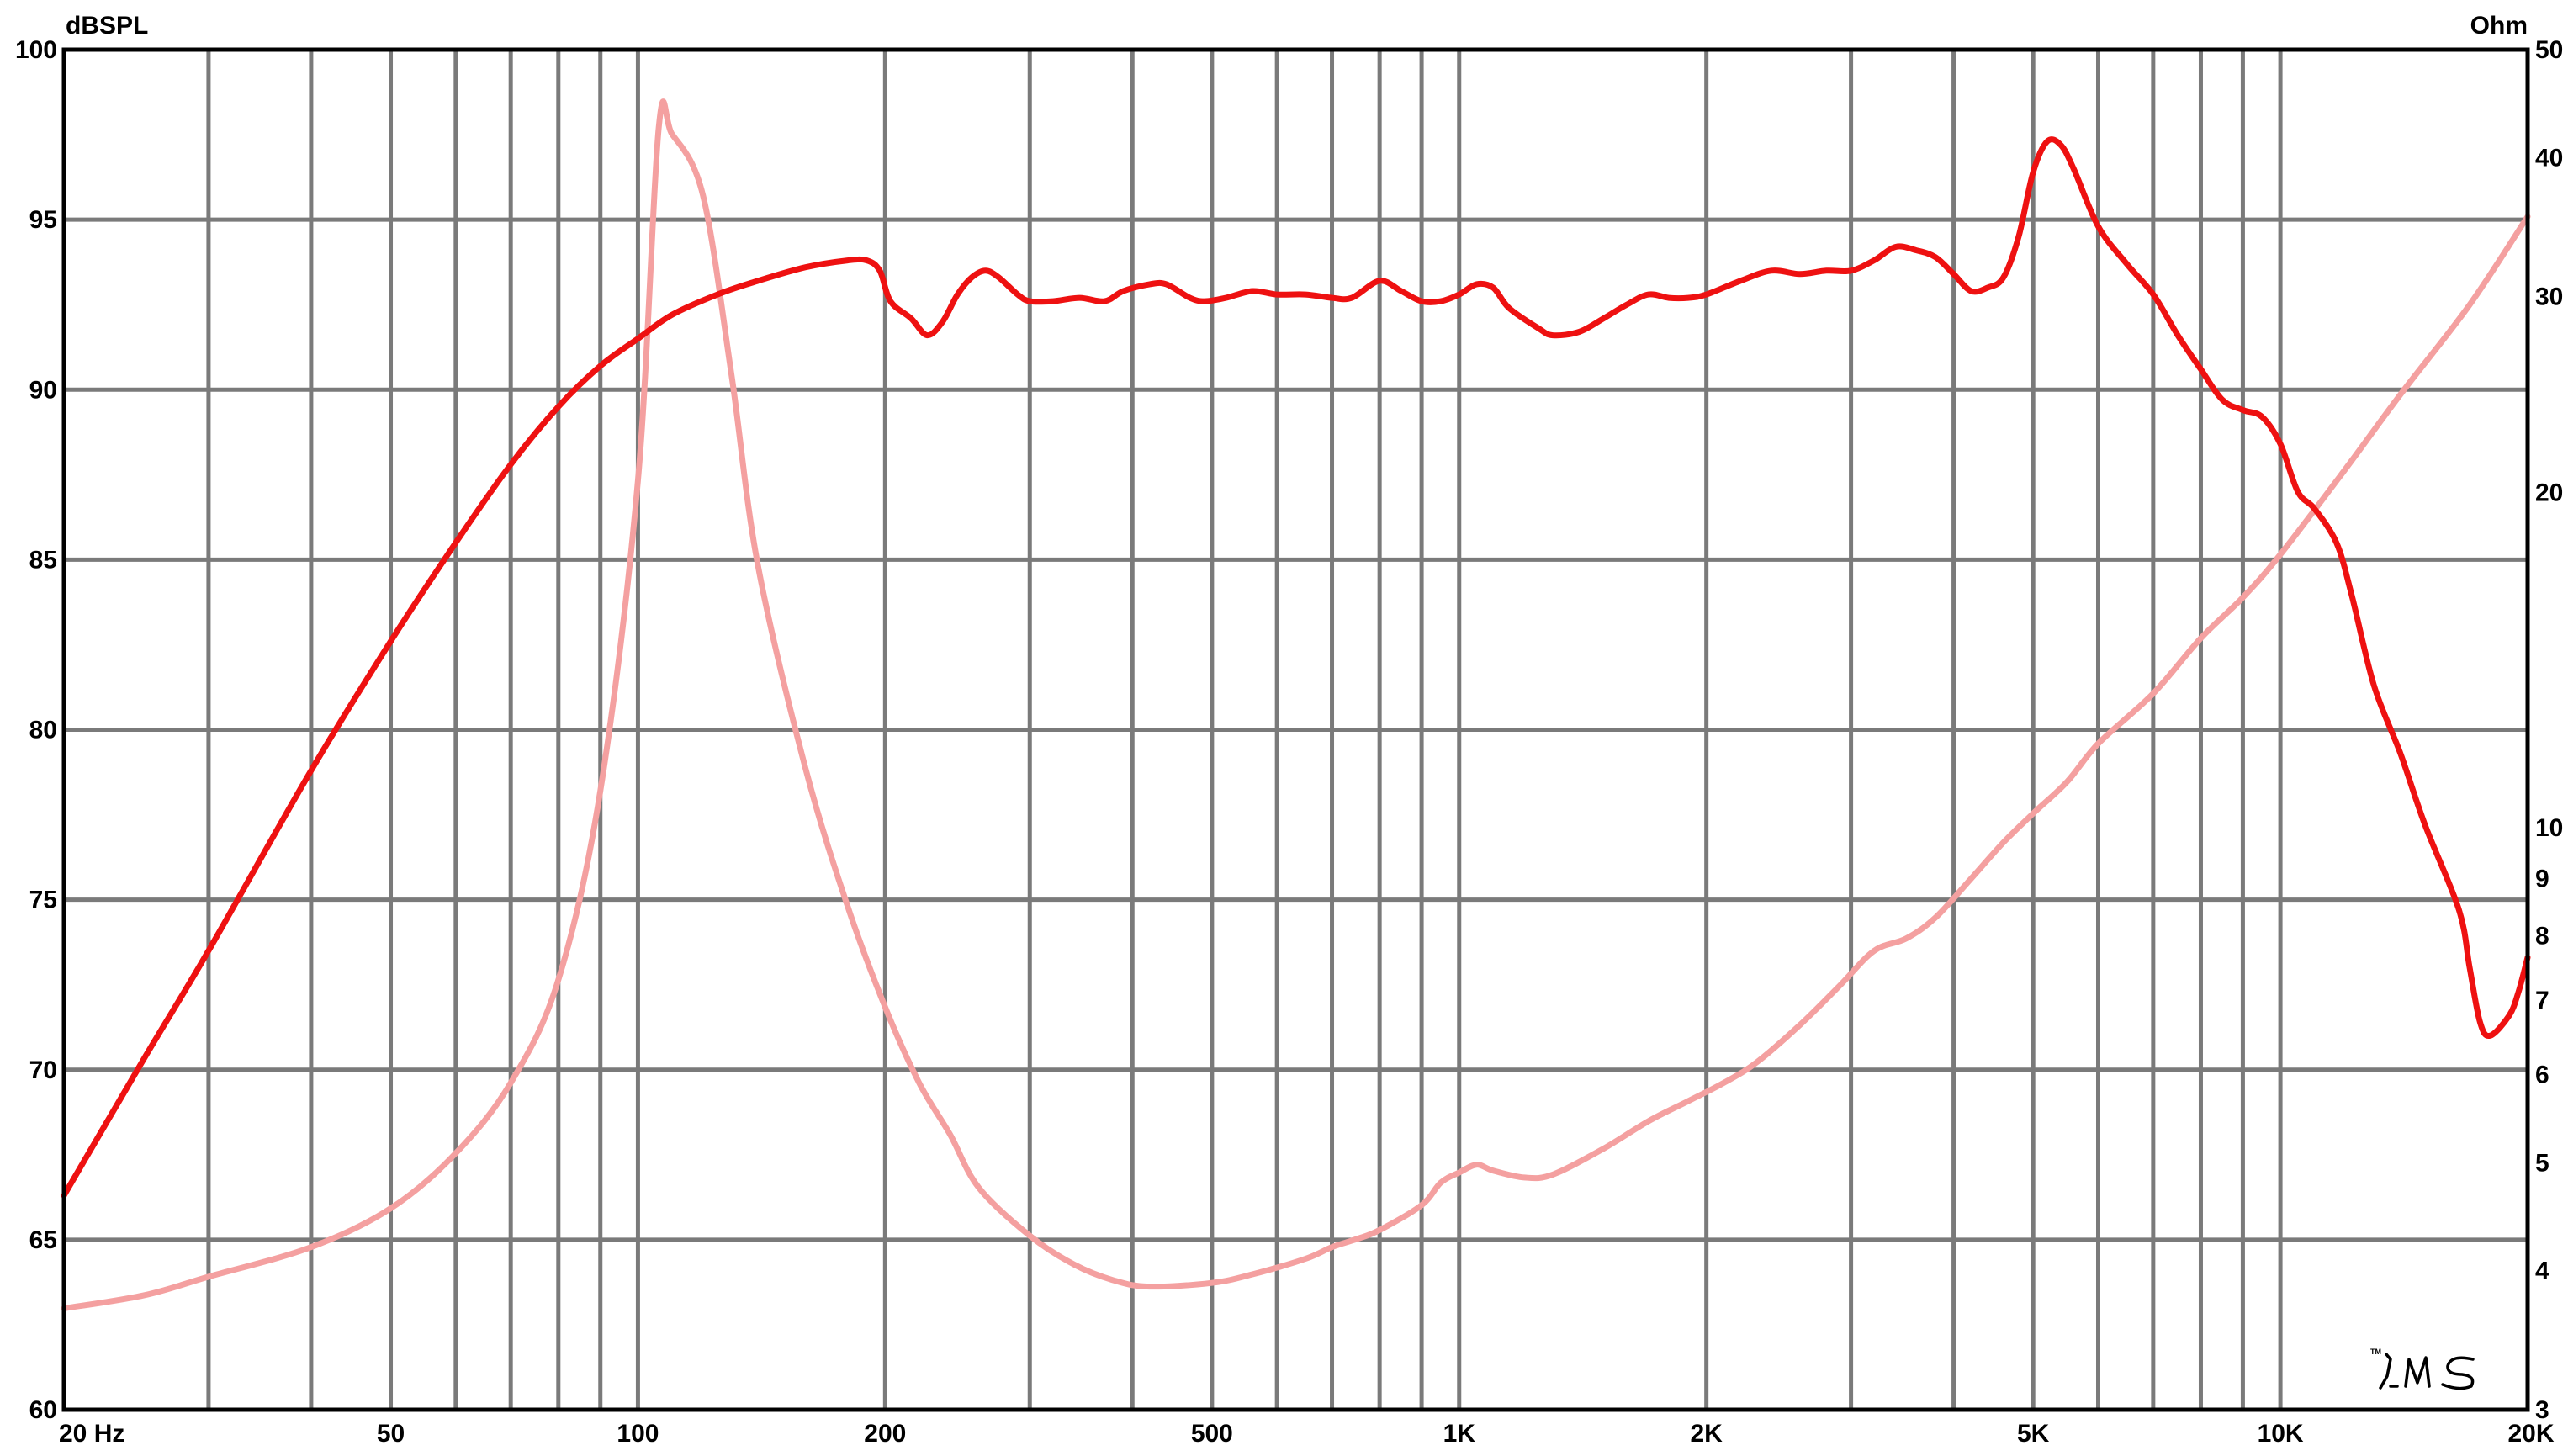  Describe the element at coordinates (43, 900) in the screenshot. I see `left-tick-label: 75` at that location.